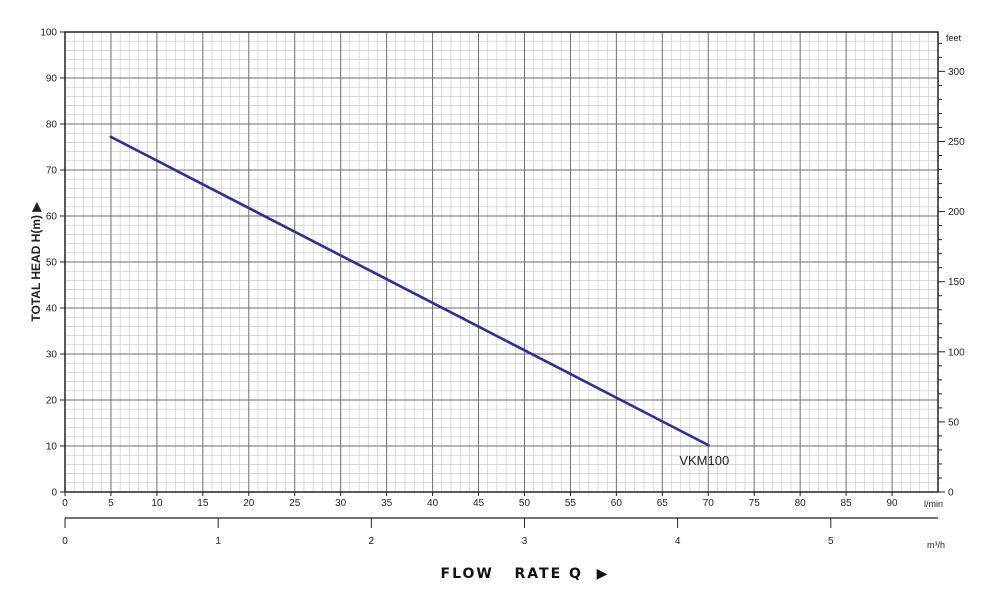 The image size is (1000, 591). Describe the element at coordinates (617, 503) in the screenshot. I see `x-tick-label: 60` at that location.